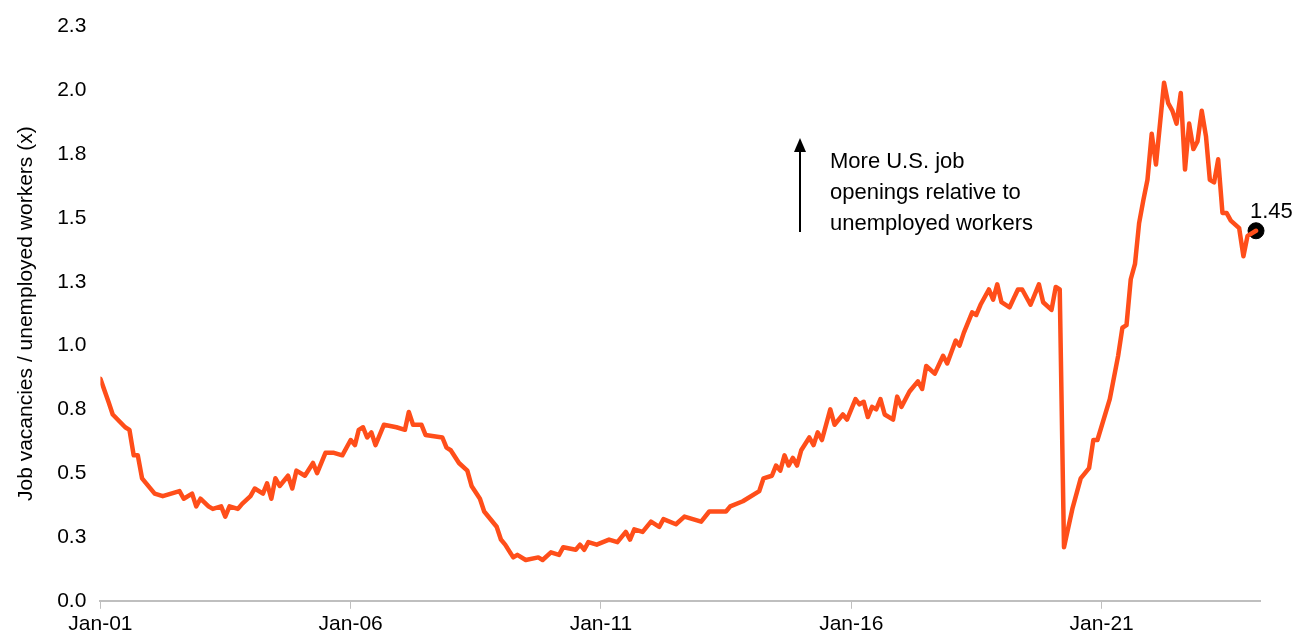 This screenshot has width=1310, height=640. I want to click on y-axis-title: Job vacancies / unemployed workers (x), so click(25, 314).